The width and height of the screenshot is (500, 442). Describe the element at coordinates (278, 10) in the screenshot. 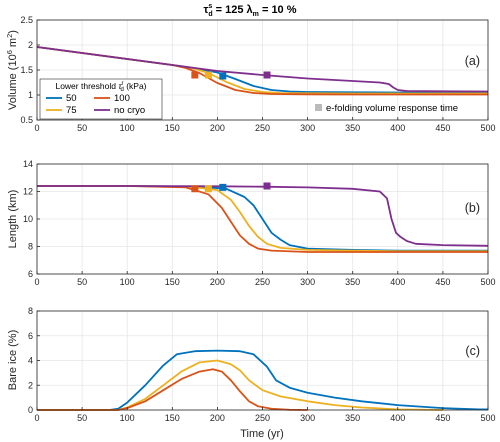

I see `title-lambda-value: = 10 %` at that location.